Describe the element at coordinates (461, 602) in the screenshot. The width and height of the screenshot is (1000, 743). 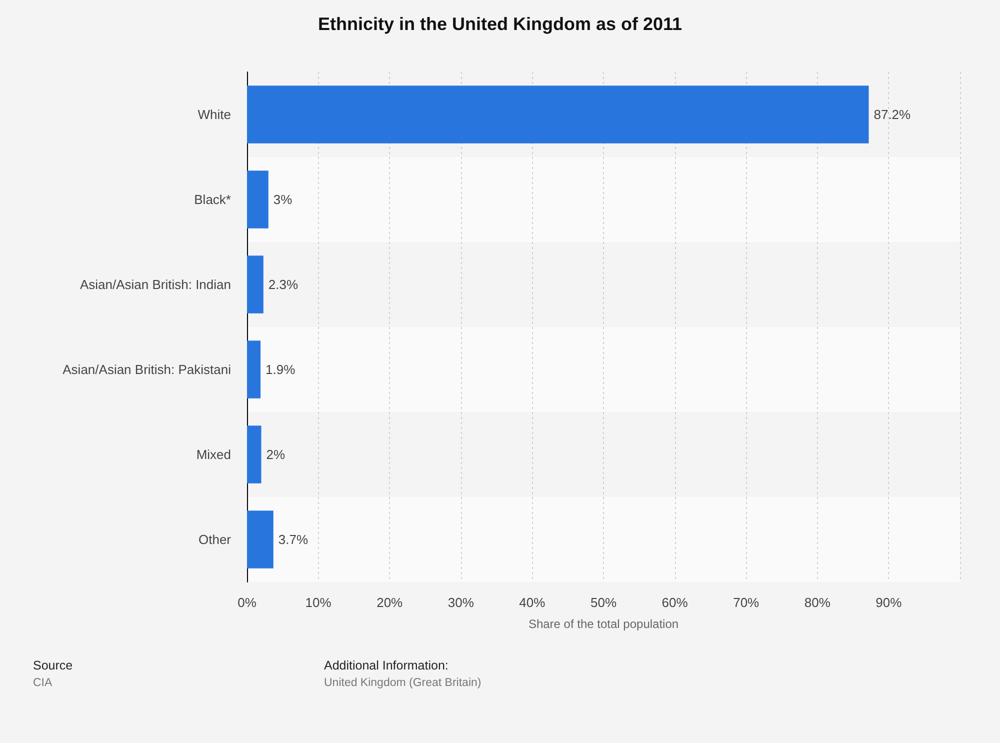
I see `x-tick-label: 30%` at that location.